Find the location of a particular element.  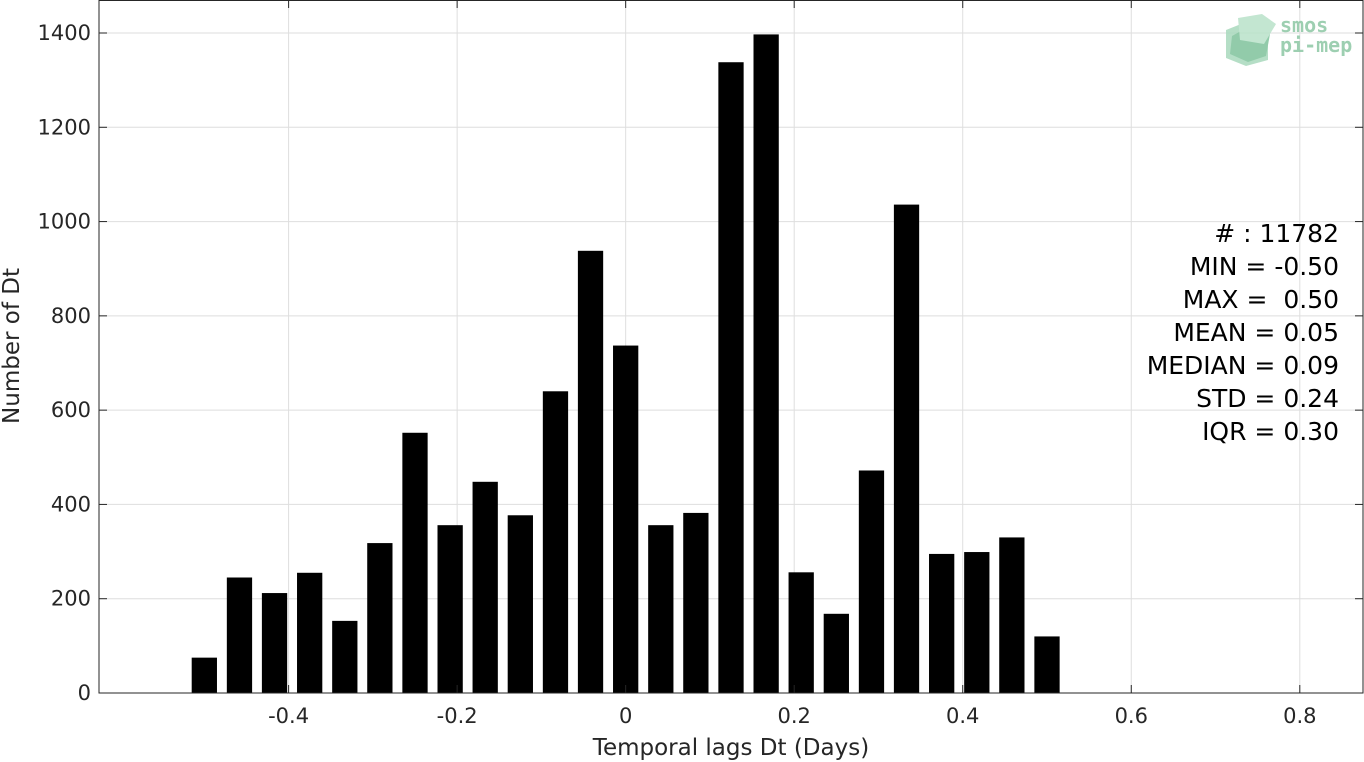

x-tick-label: 0.6 is located at coordinates (1131, 716).